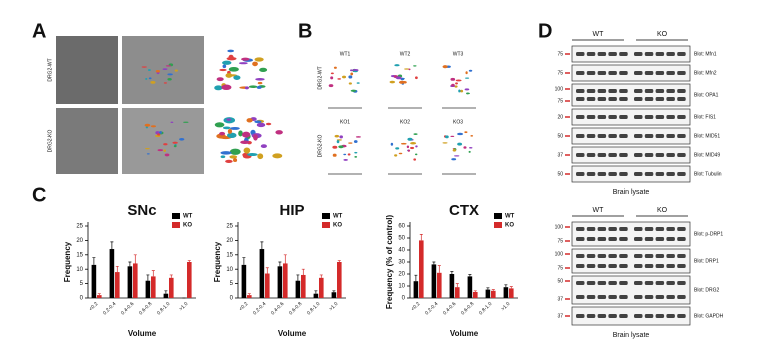 The image size is (770, 342). What do you see at coordinates (50, 69) in the screenshot?
I see `row-label: DRG2-WT` at bounding box center [50, 69].